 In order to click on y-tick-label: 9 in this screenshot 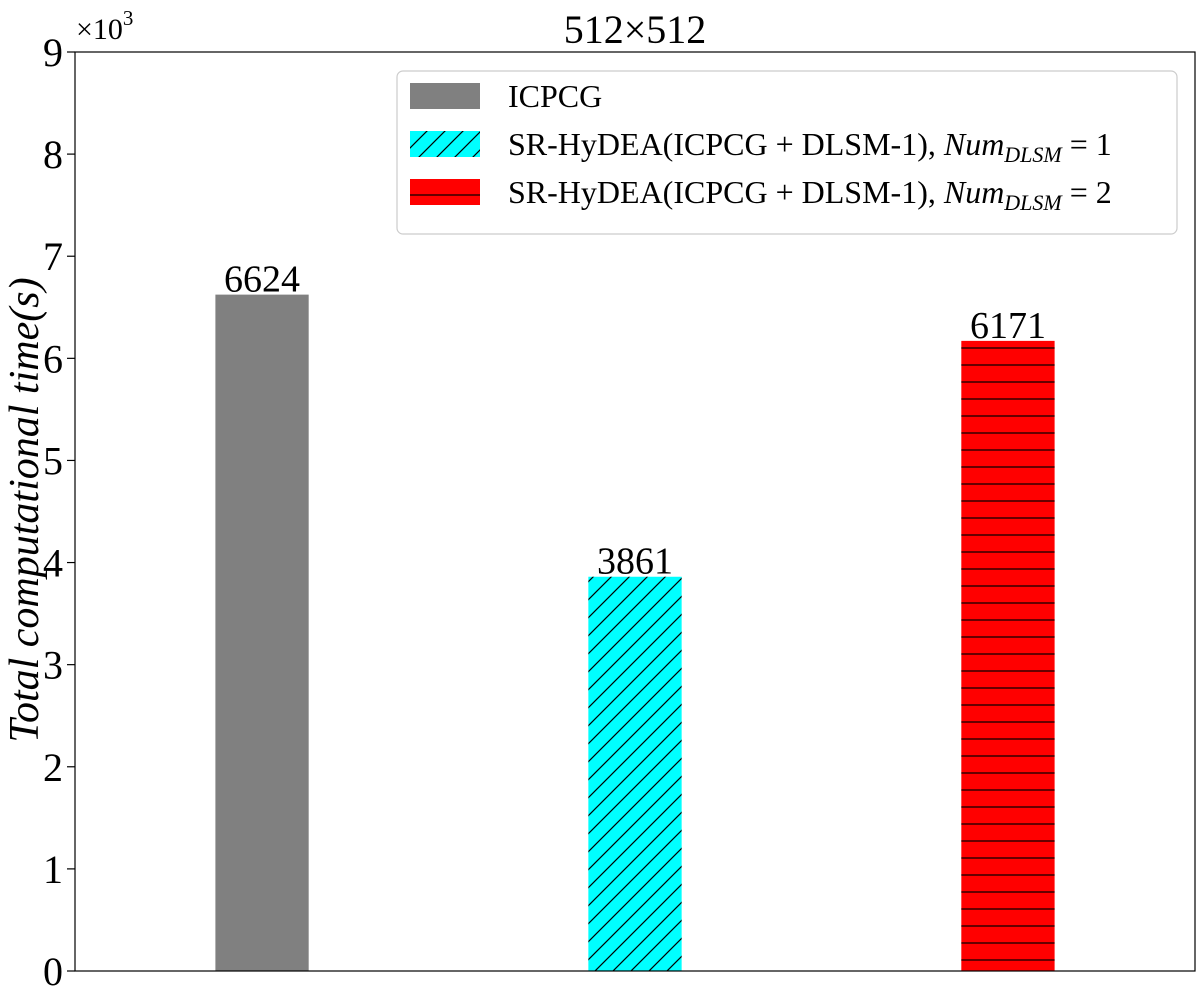, I will do `click(53, 52)`.